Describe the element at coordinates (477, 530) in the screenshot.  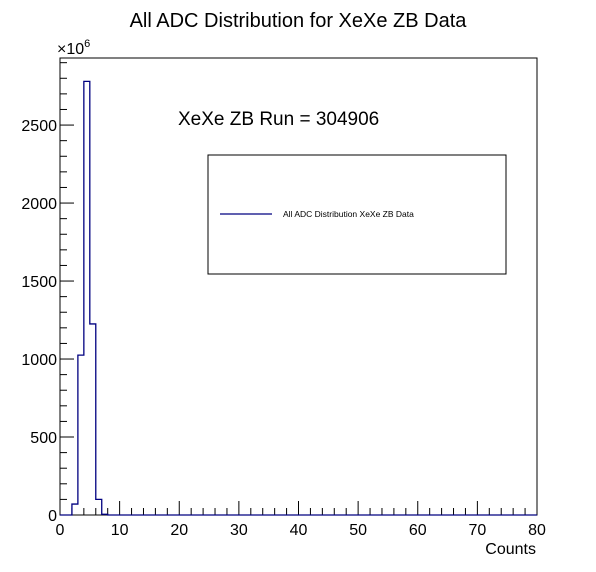
I see `x-tick-label: 70` at that location.